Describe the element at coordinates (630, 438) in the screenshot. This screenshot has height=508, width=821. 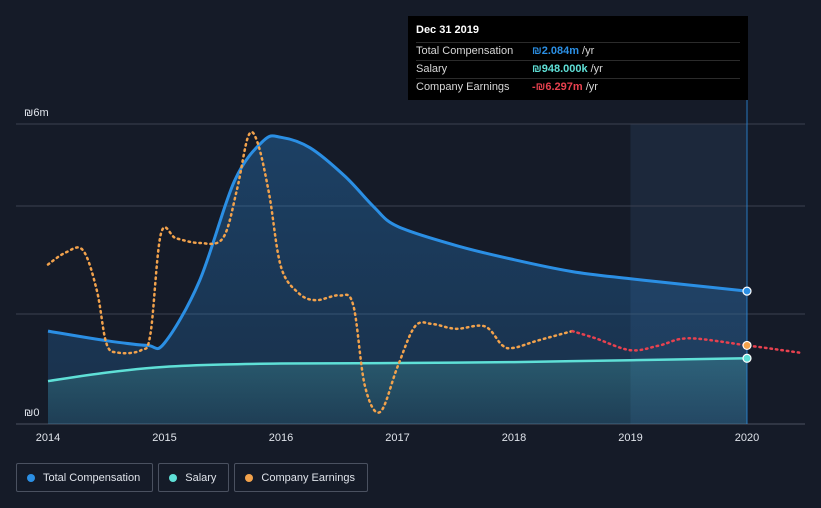
I see `x-tick-label: 2019` at that location.